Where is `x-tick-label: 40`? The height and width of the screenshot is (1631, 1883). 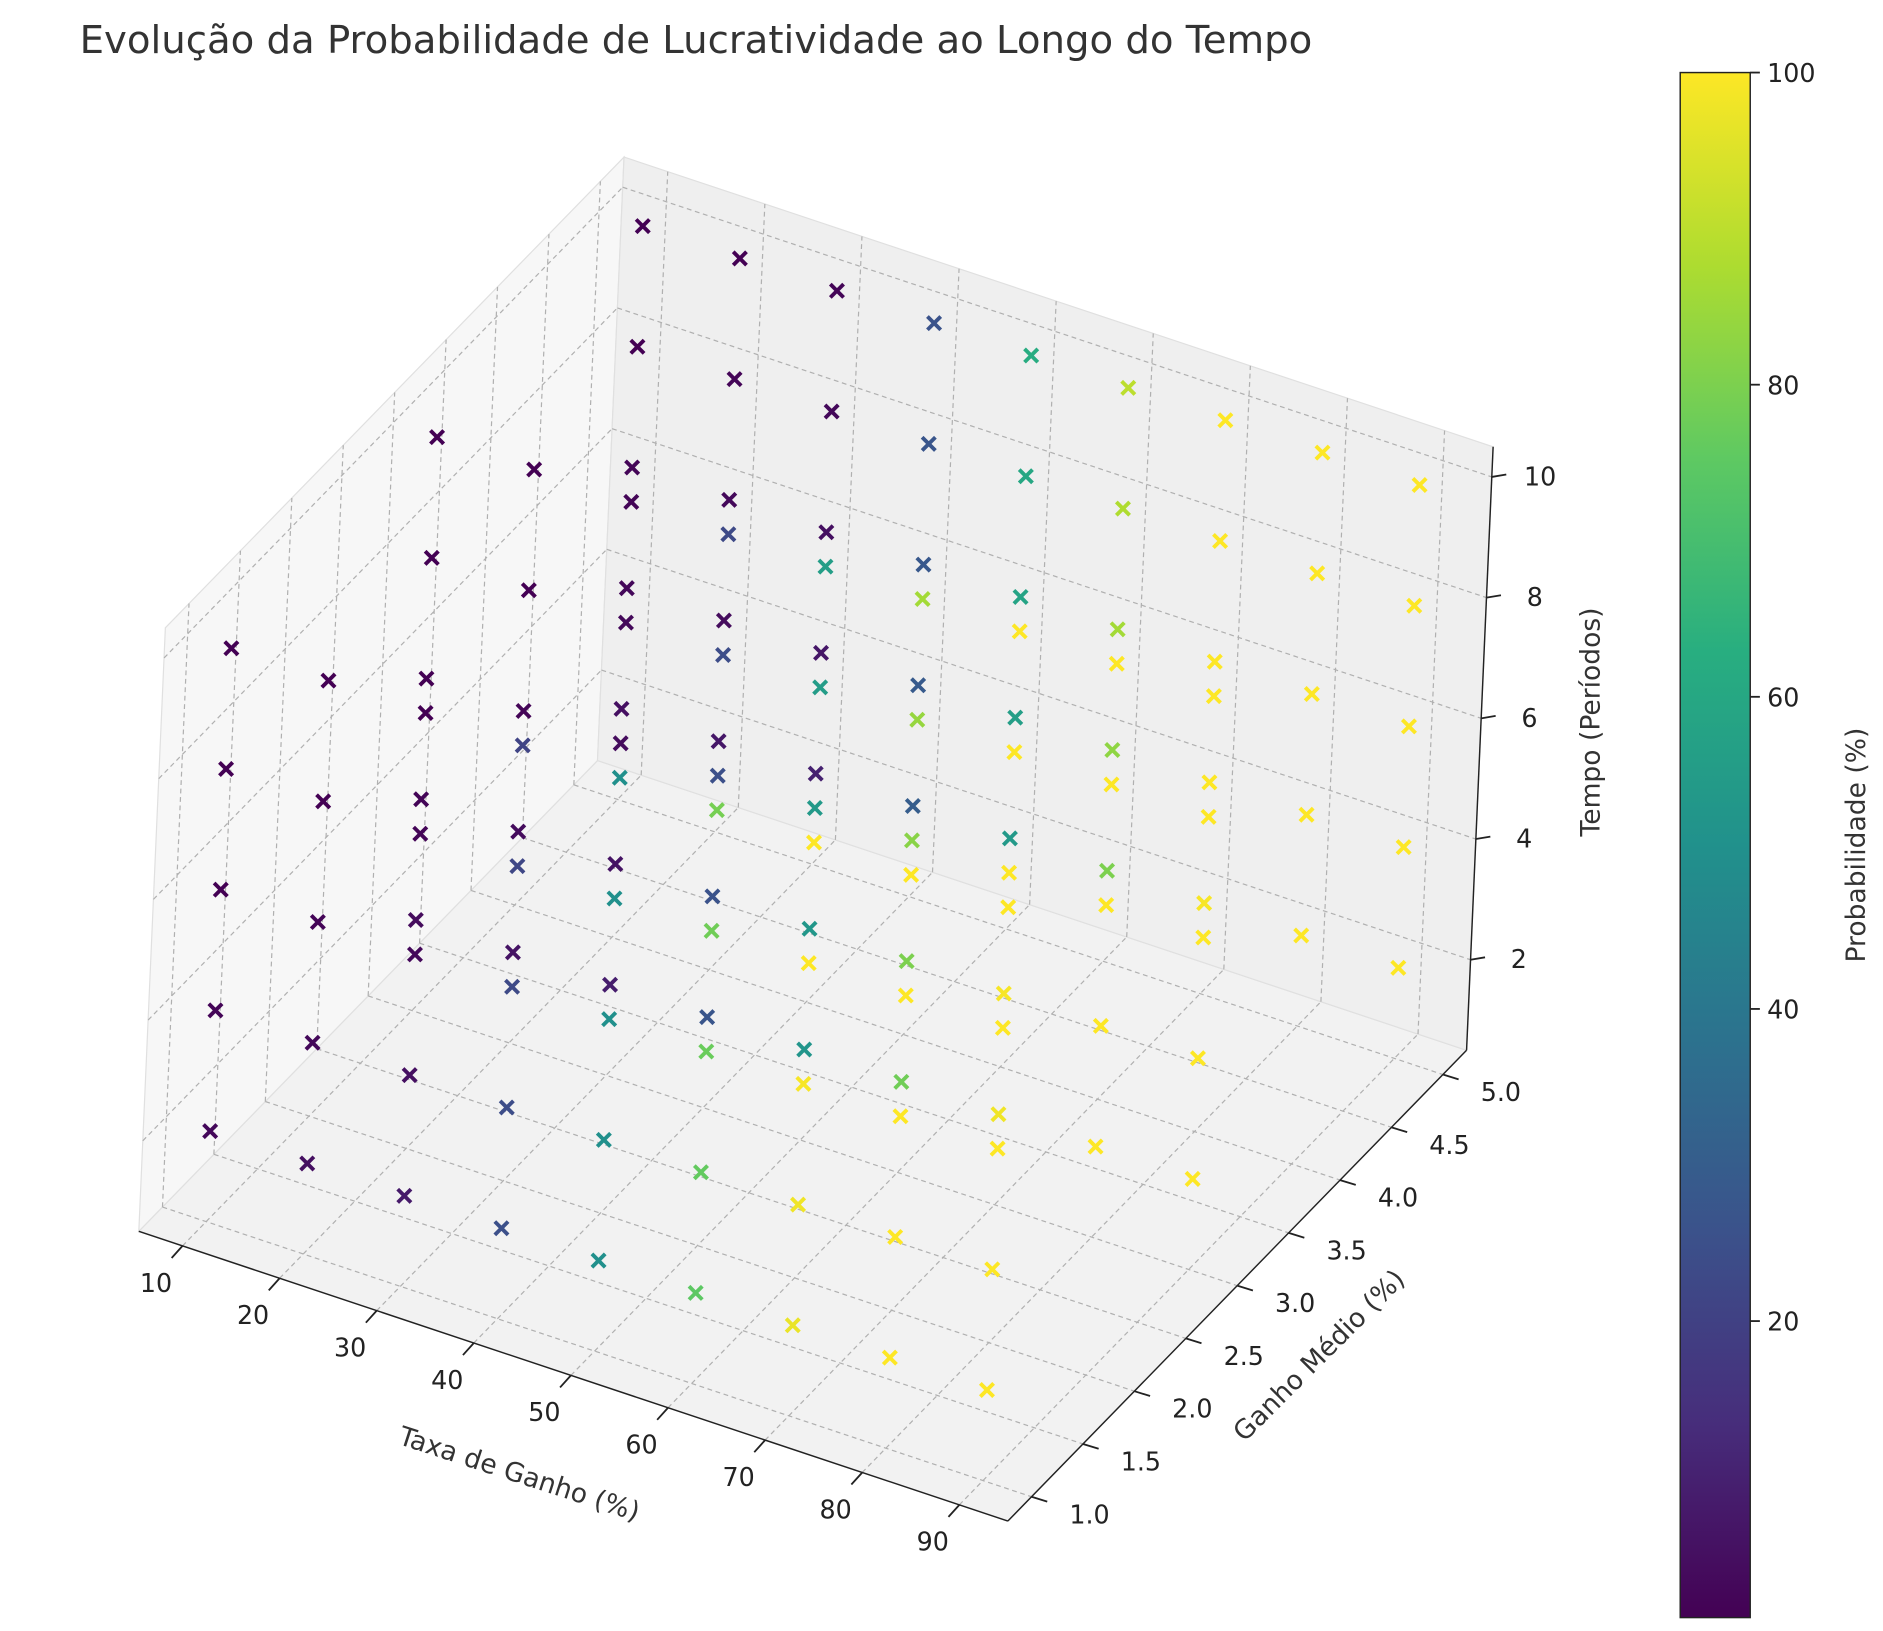 x-tick-label: 40 is located at coordinates (447, 1380).